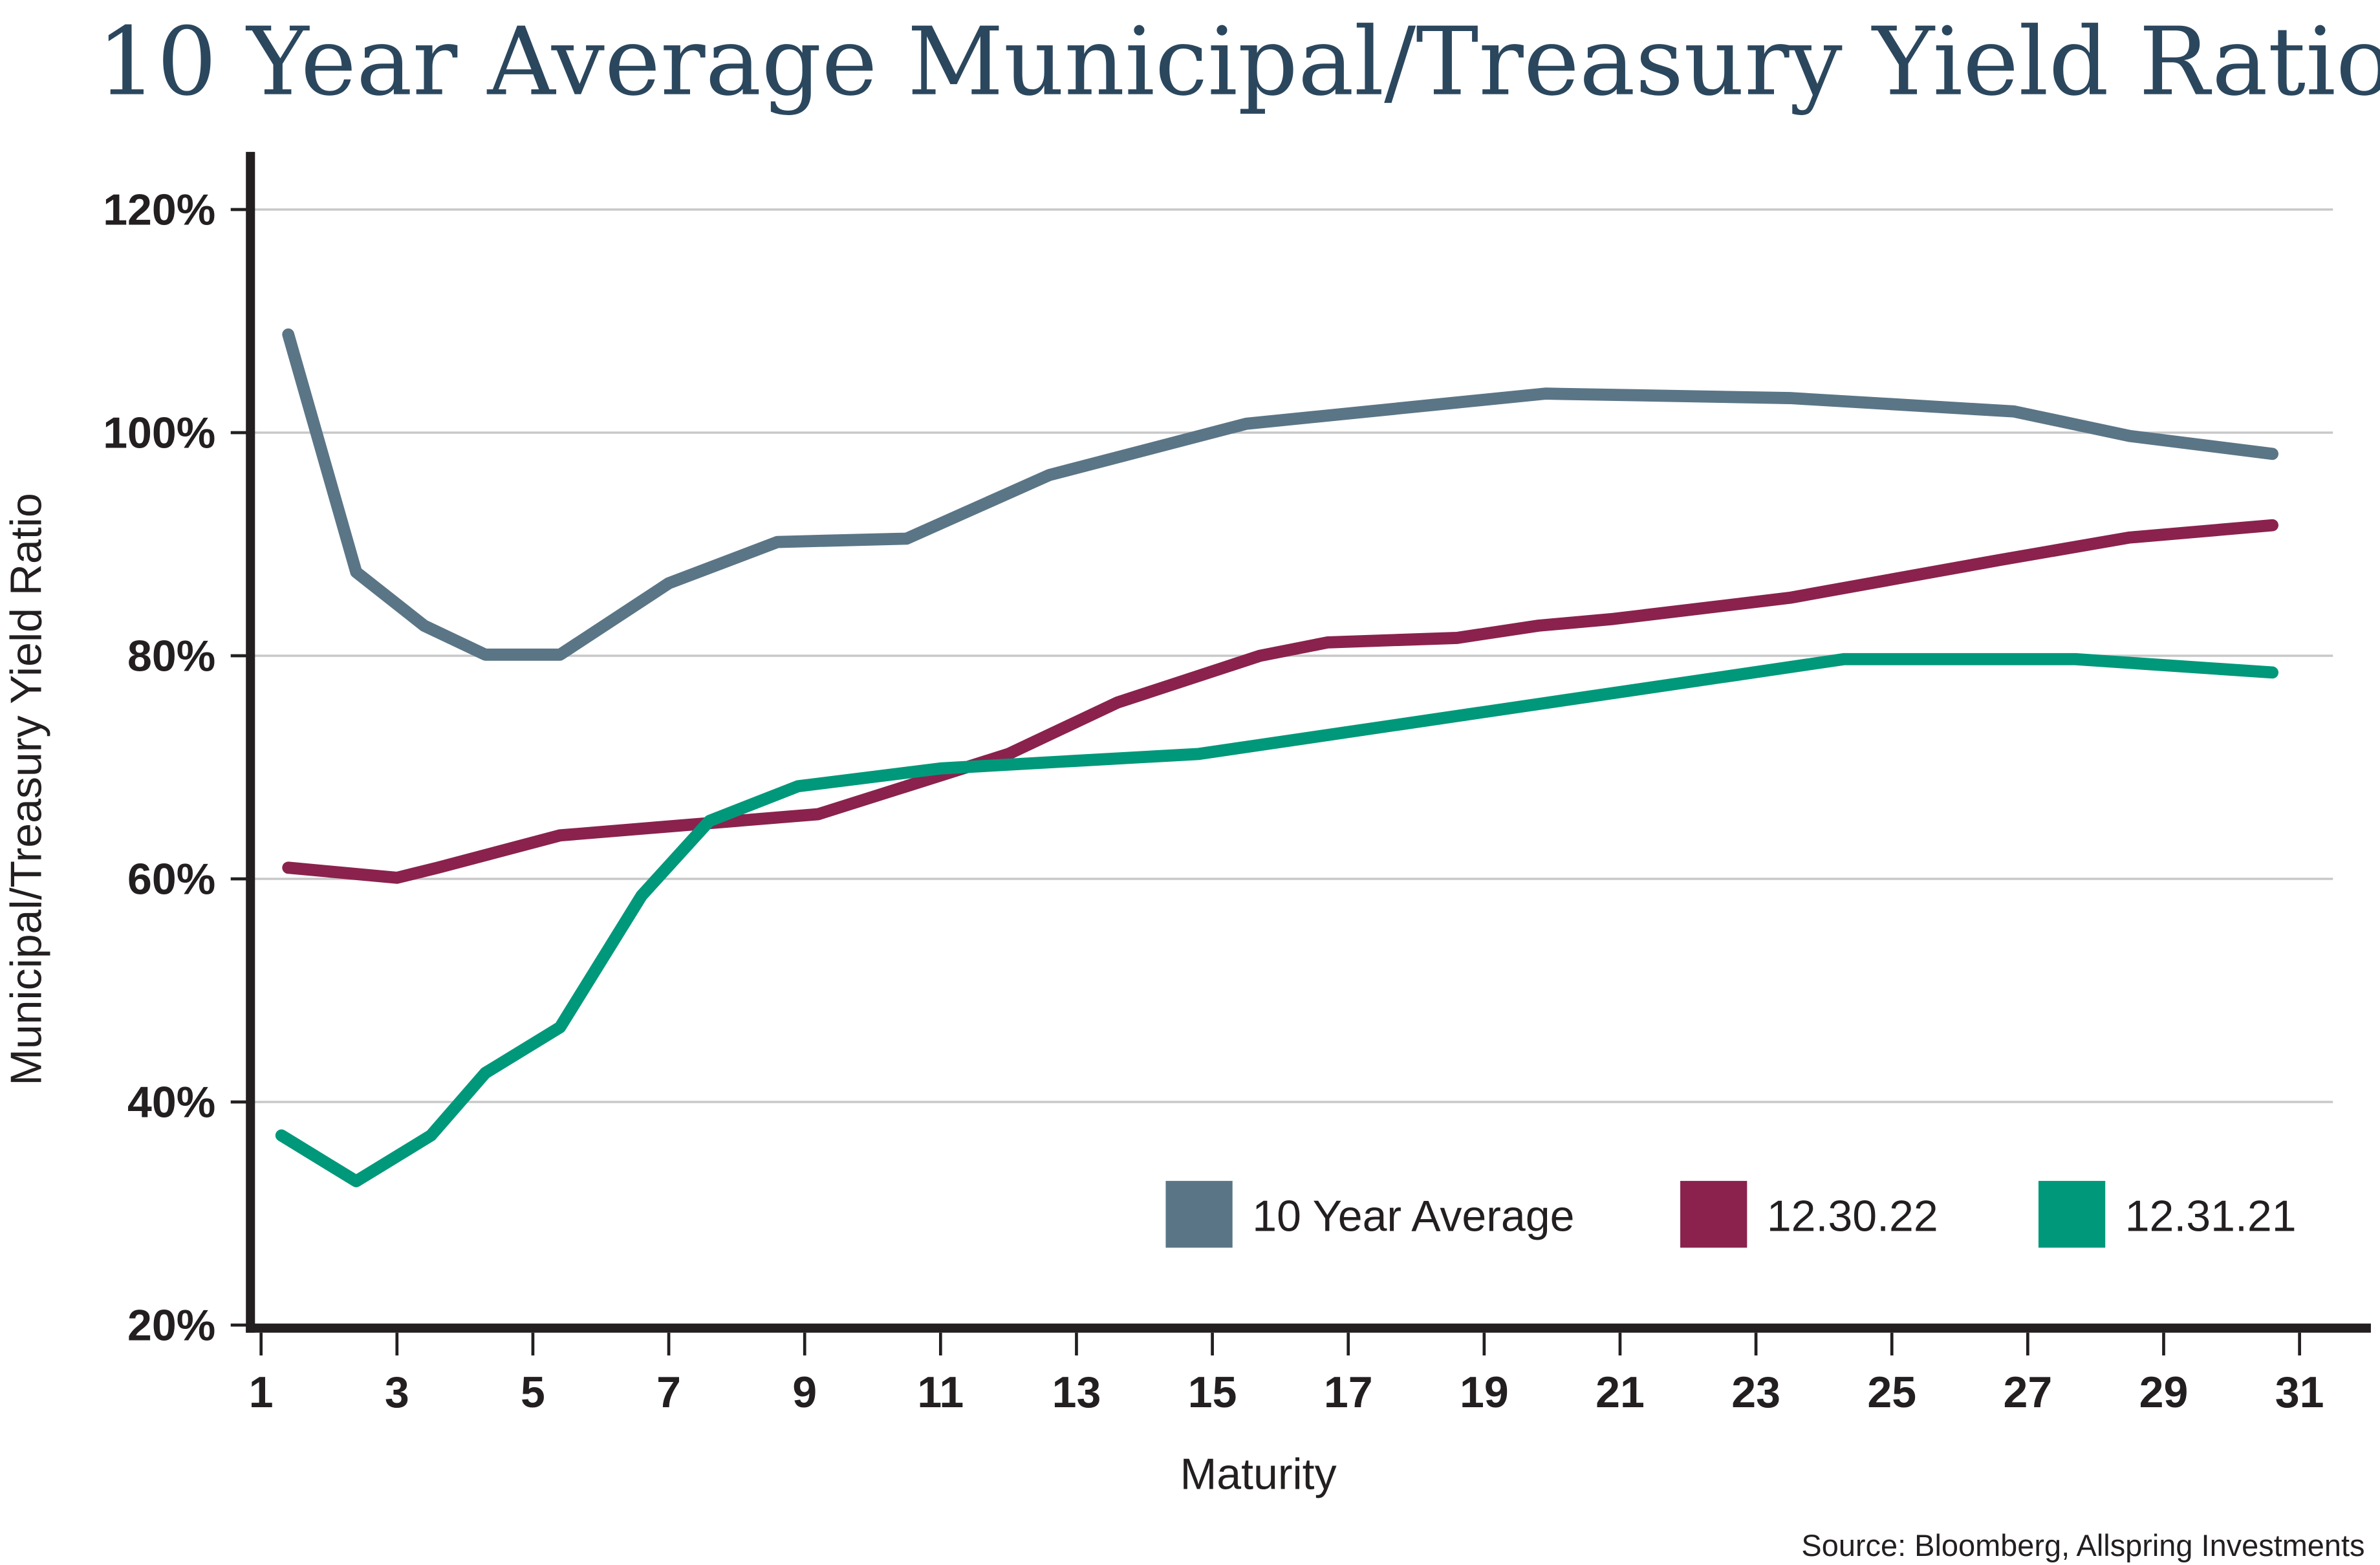  I want to click on y-tick-label: 60%, so click(171, 879).